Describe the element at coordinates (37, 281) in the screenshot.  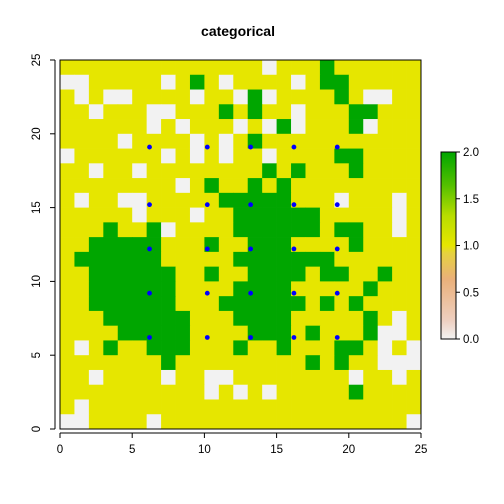
I see `y-tick-label: 10` at that location.